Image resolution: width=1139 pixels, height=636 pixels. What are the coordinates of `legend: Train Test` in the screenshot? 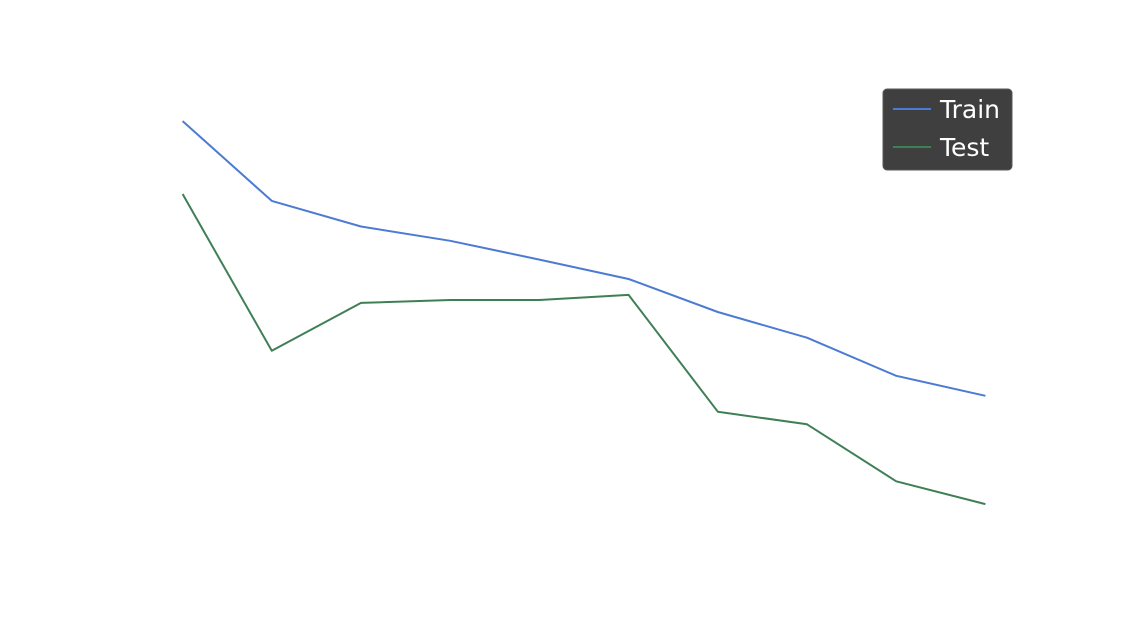 It's located at (947, 129).